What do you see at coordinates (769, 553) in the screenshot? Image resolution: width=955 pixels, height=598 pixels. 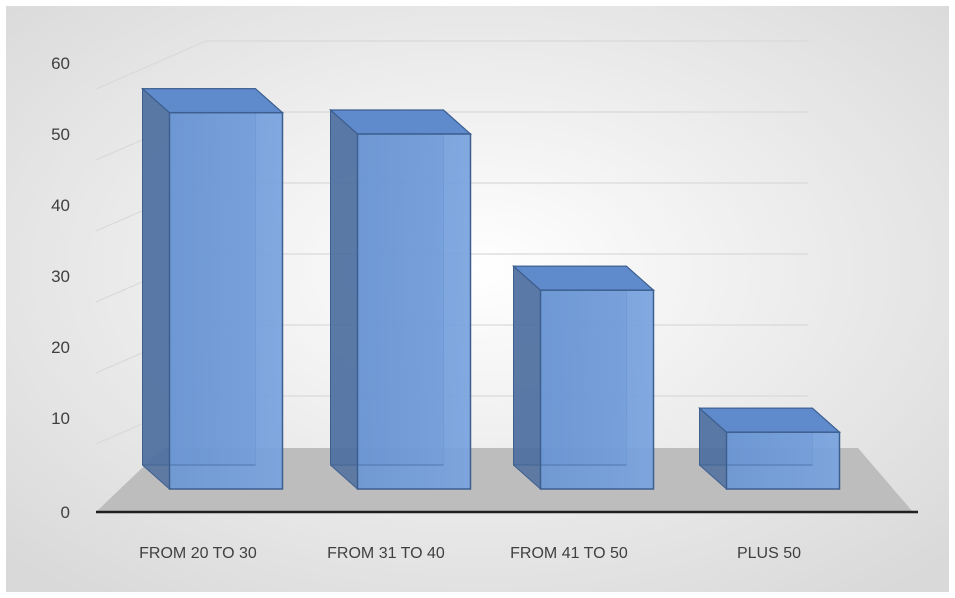 I see `x-category-label: PLUS 50` at bounding box center [769, 553].